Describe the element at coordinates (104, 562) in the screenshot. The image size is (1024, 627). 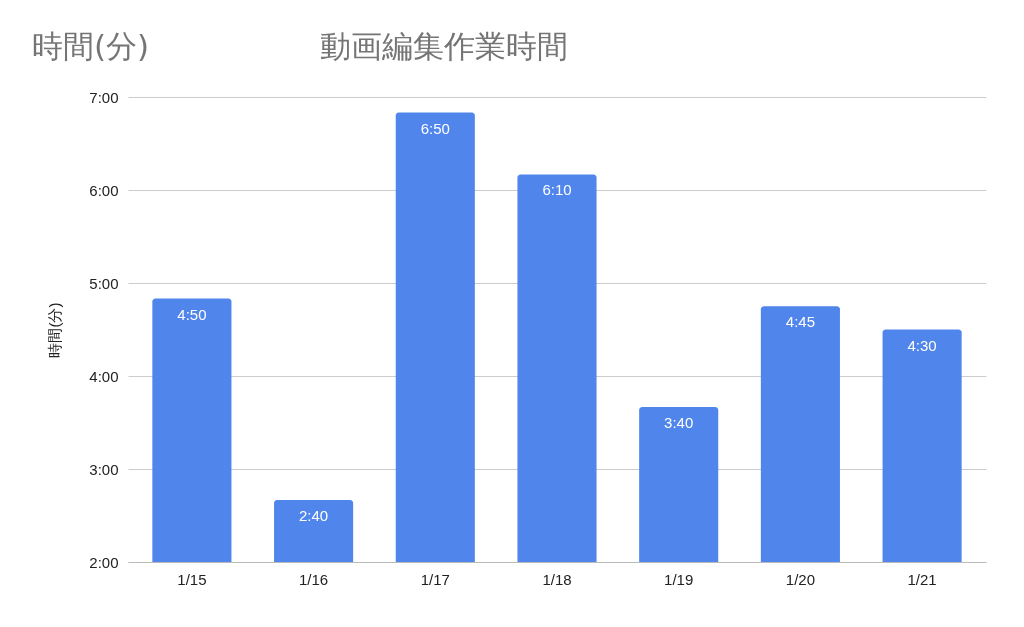
I see `y-tick-label: 2:00` at that location.